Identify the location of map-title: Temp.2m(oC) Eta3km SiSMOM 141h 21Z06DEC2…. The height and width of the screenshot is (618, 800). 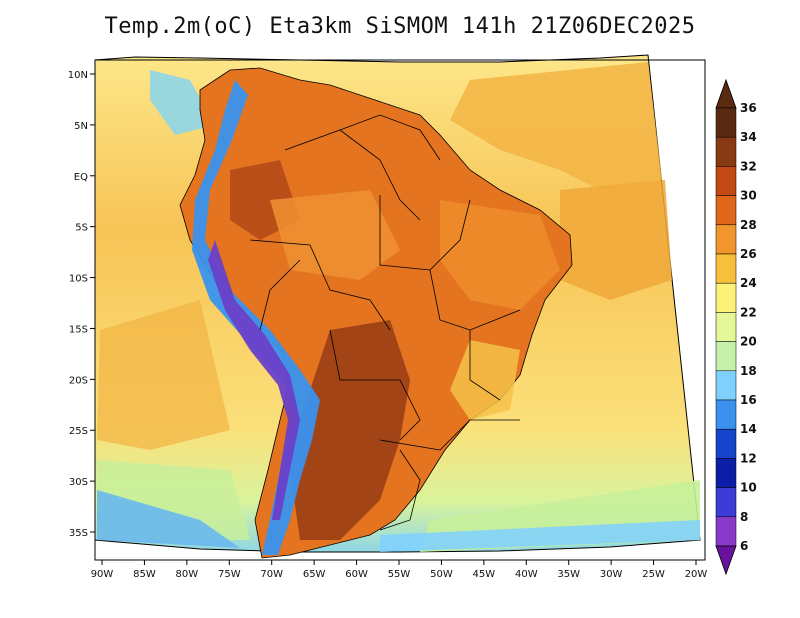
(400, 26).